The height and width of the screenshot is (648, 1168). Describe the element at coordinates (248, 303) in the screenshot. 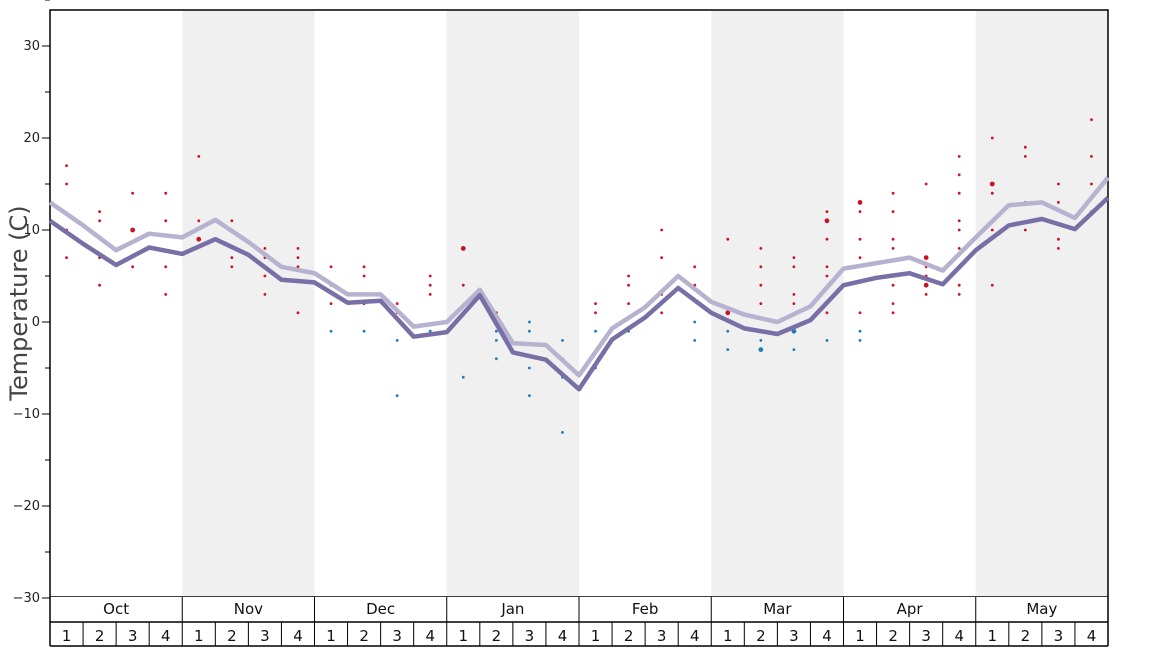

I see `shade-nov` at that location.